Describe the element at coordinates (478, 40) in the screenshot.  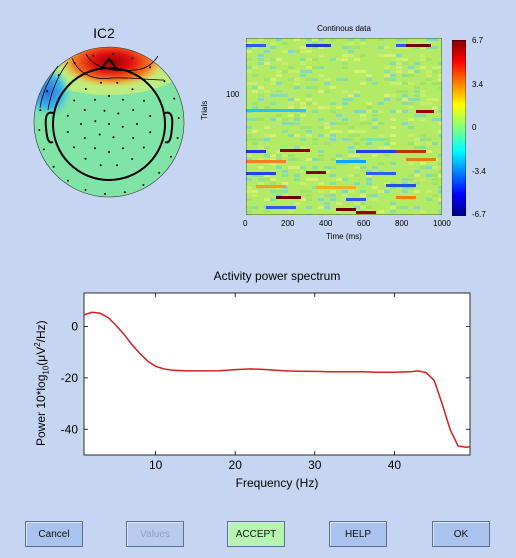
I see `colorbar-tick-max: 6.7` at that location.